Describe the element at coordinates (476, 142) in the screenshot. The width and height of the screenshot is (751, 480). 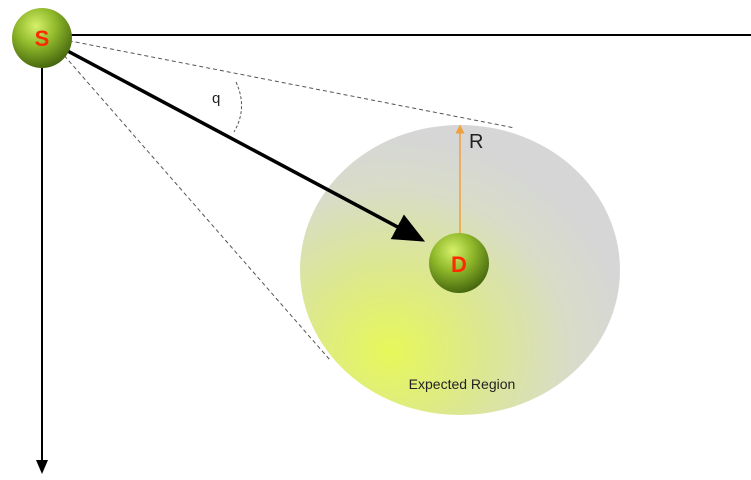
I see `radius-label: R` at that location.